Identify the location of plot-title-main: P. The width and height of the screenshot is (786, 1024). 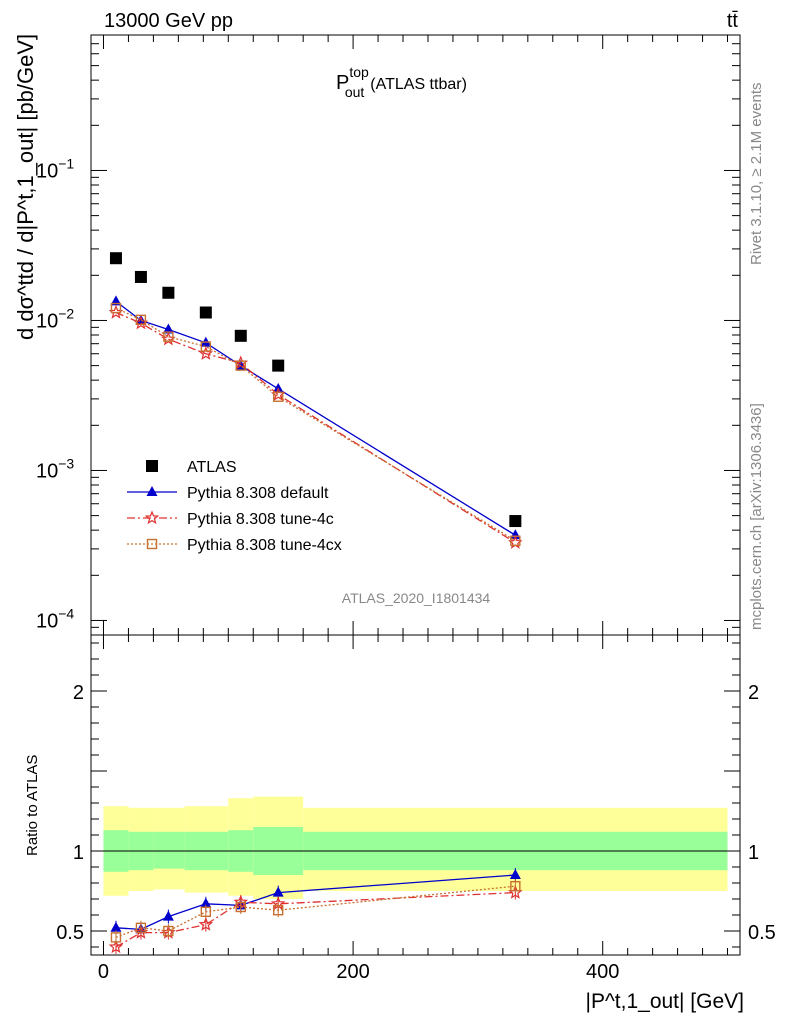
(342, 83).